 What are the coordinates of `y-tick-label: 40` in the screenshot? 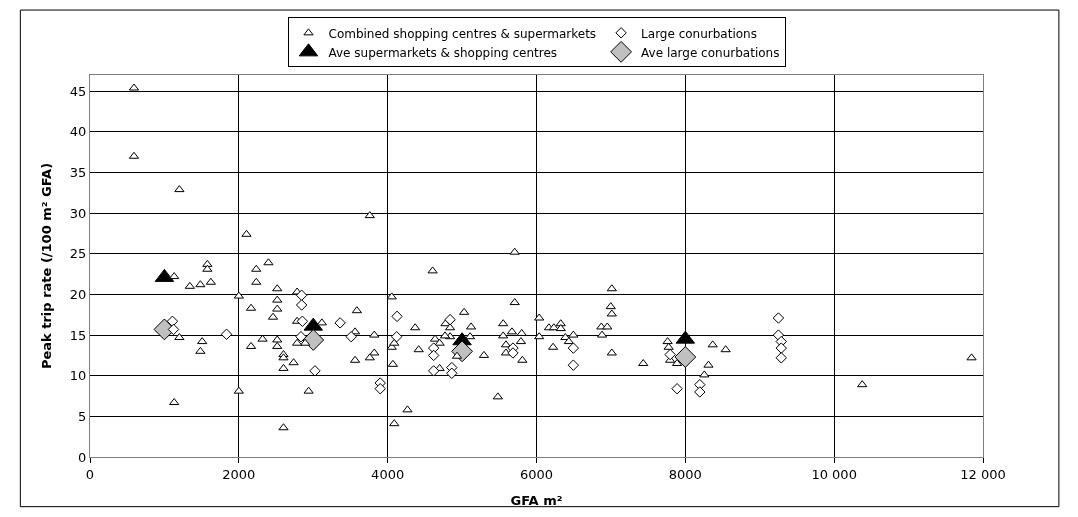 It's located at (78, 132).